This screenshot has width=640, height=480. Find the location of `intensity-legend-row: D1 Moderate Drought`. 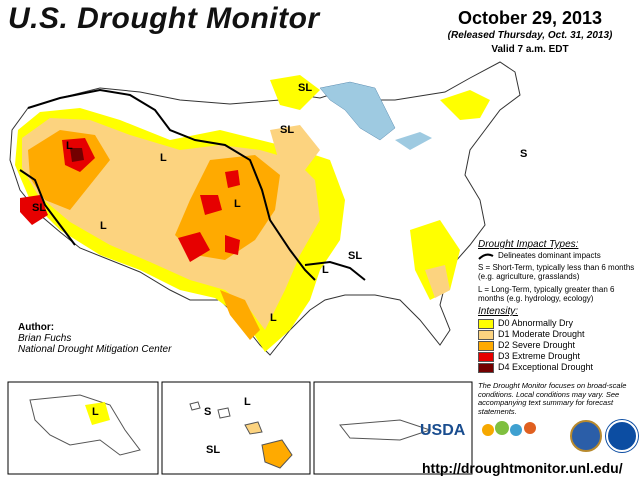

intensity-legend-row: D1 Moderate Drought is located at coordinates (558, 334).